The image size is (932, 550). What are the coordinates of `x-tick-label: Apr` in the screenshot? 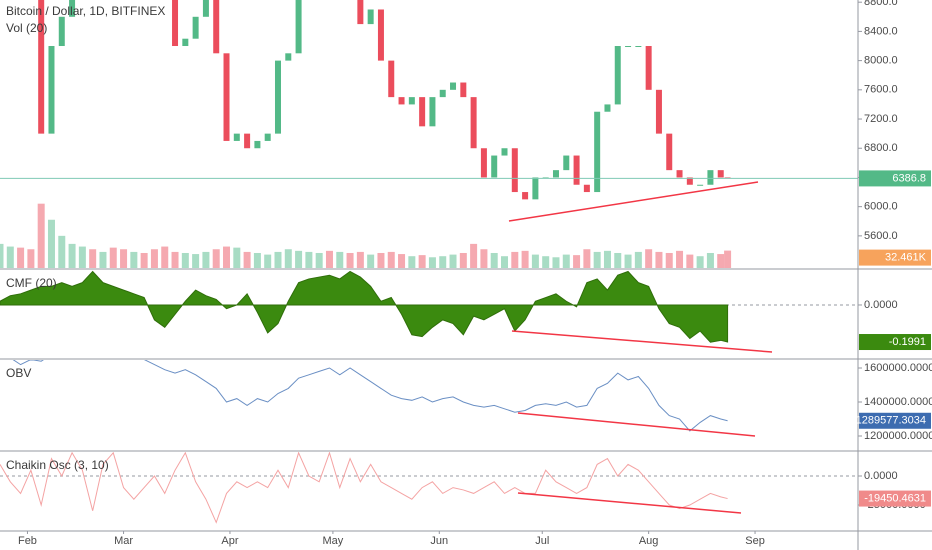 It's located at (229, 541).